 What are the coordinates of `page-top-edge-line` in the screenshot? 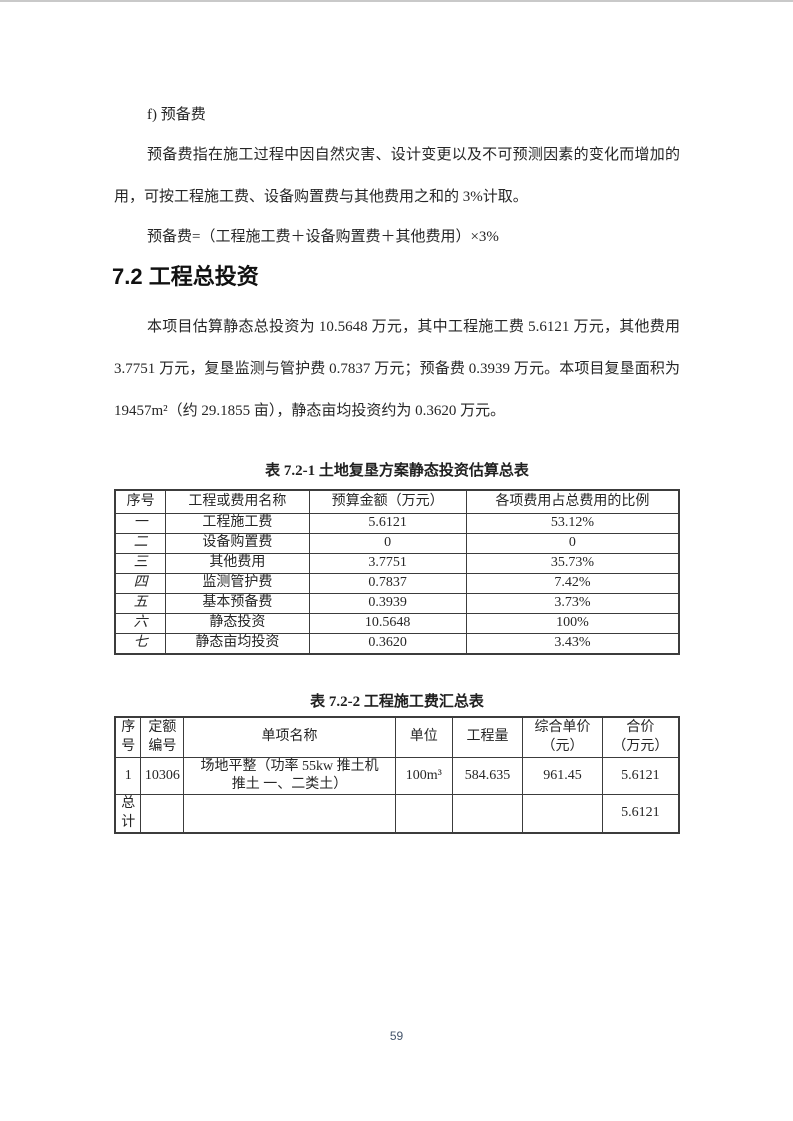 It's located at (396, 1).